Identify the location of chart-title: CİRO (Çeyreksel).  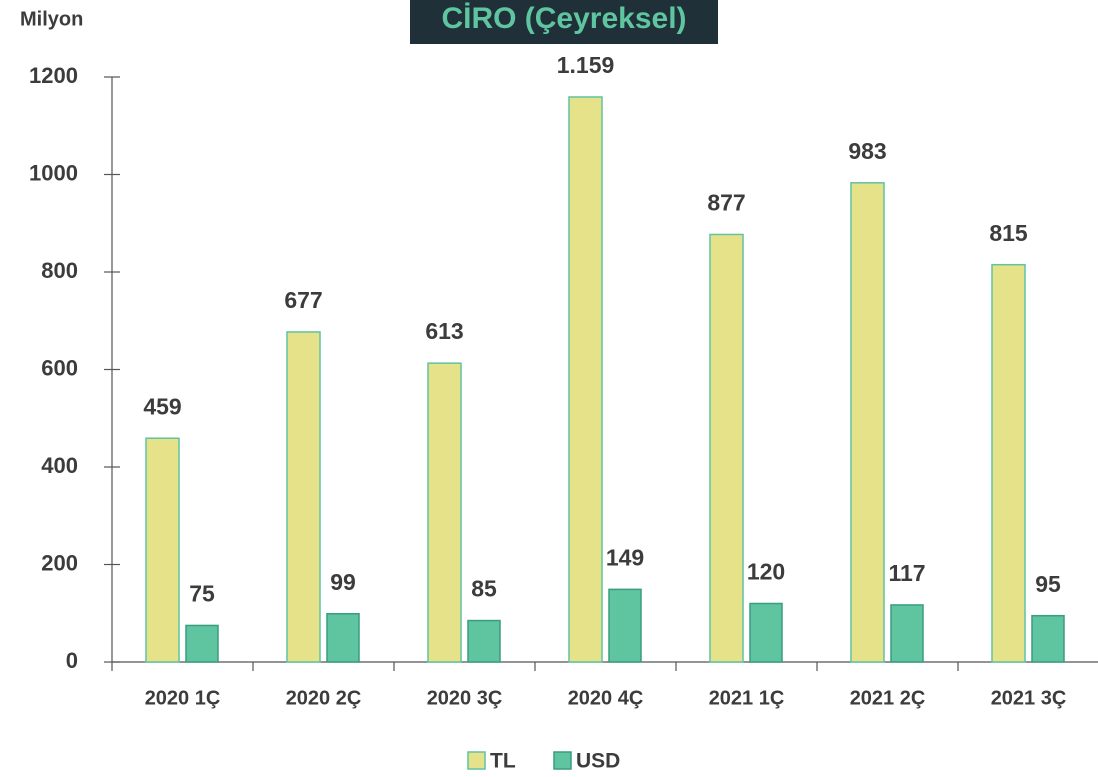
(563, 18).